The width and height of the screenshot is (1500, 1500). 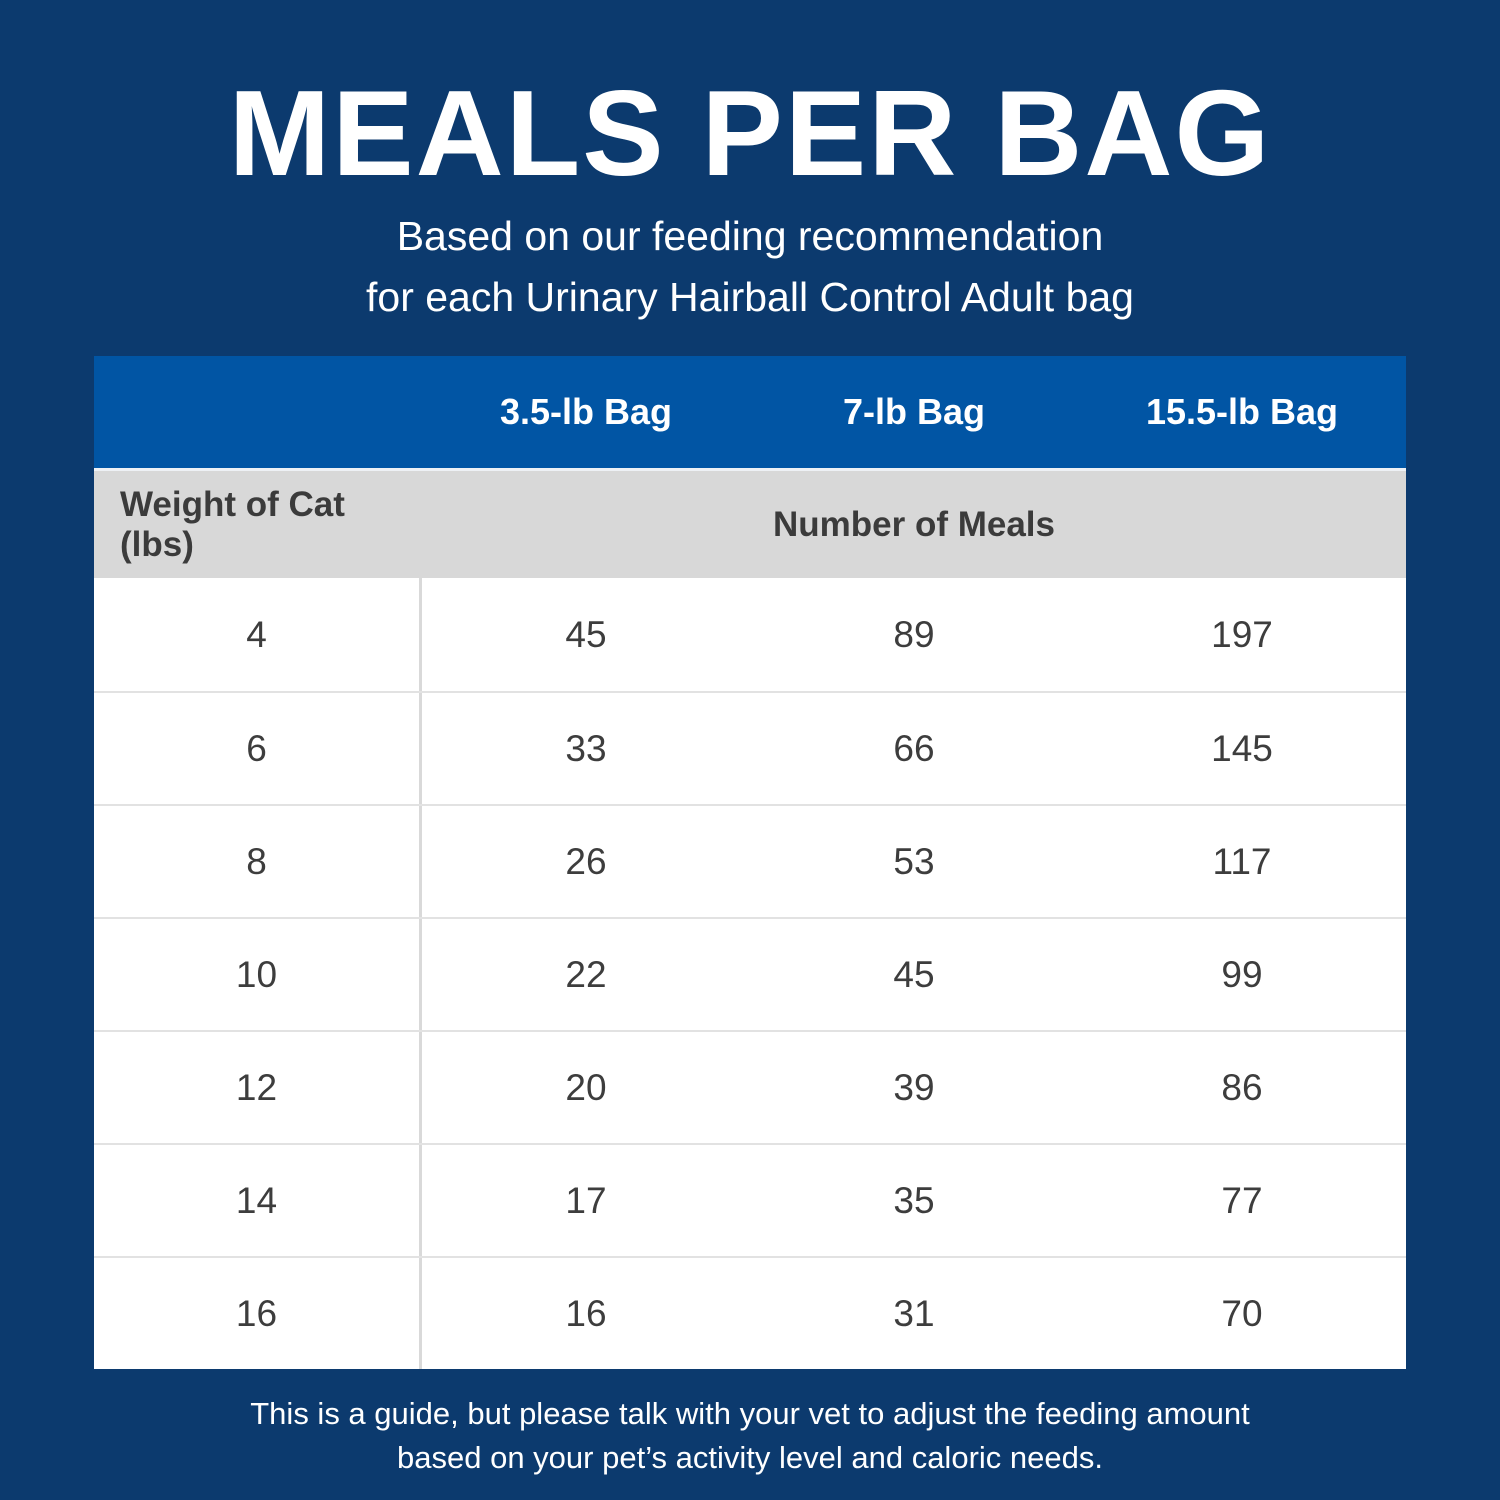 What do you see at coordinates (914, 1313) in the screenshot?
I see `meals-cell: 31` at bounding box center [914, 1313].